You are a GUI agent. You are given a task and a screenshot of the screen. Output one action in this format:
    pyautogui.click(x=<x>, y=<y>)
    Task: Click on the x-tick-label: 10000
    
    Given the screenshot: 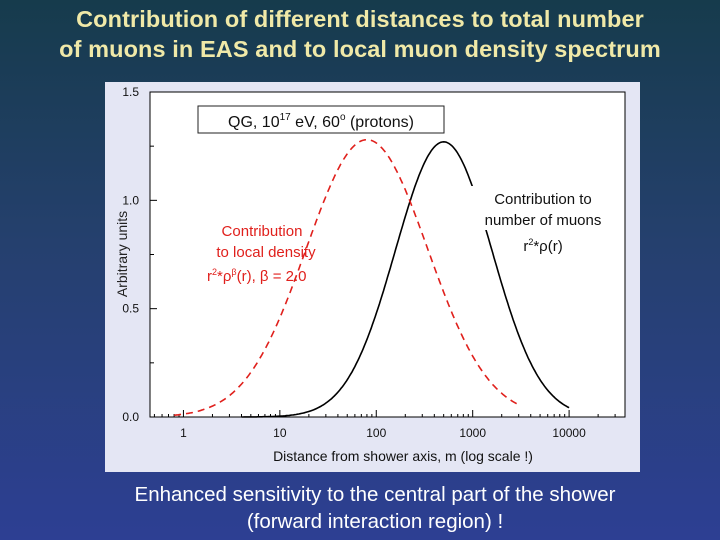 What is the action you would take?
    pyautogui.click(x=569, y=433)
    